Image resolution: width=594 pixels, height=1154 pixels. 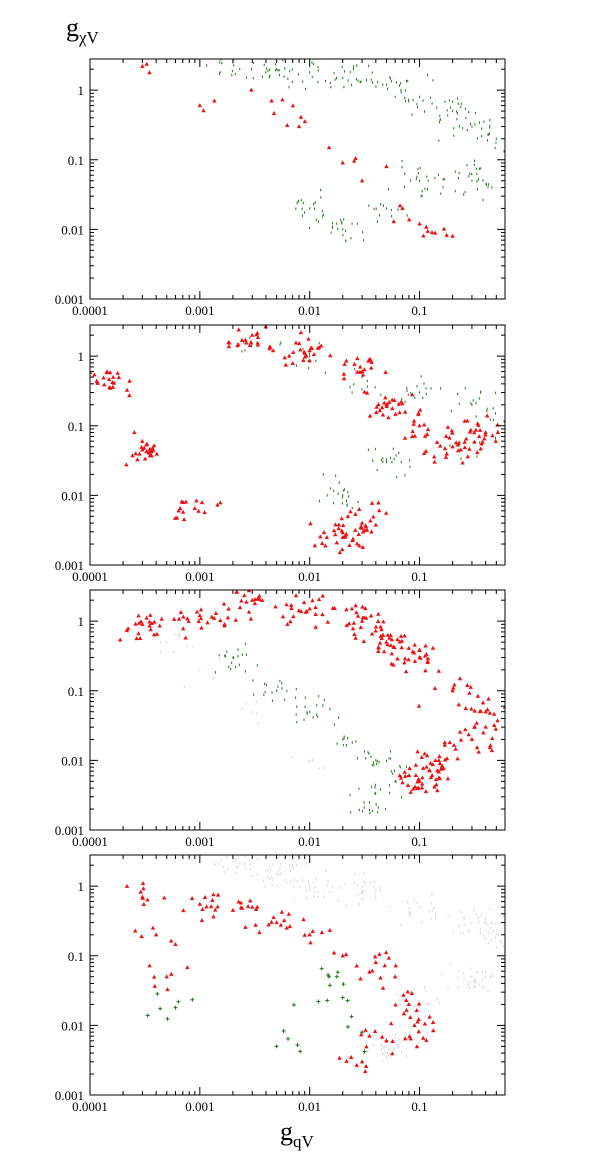 I want to click on x-ticks, so click(x=297, y=710).